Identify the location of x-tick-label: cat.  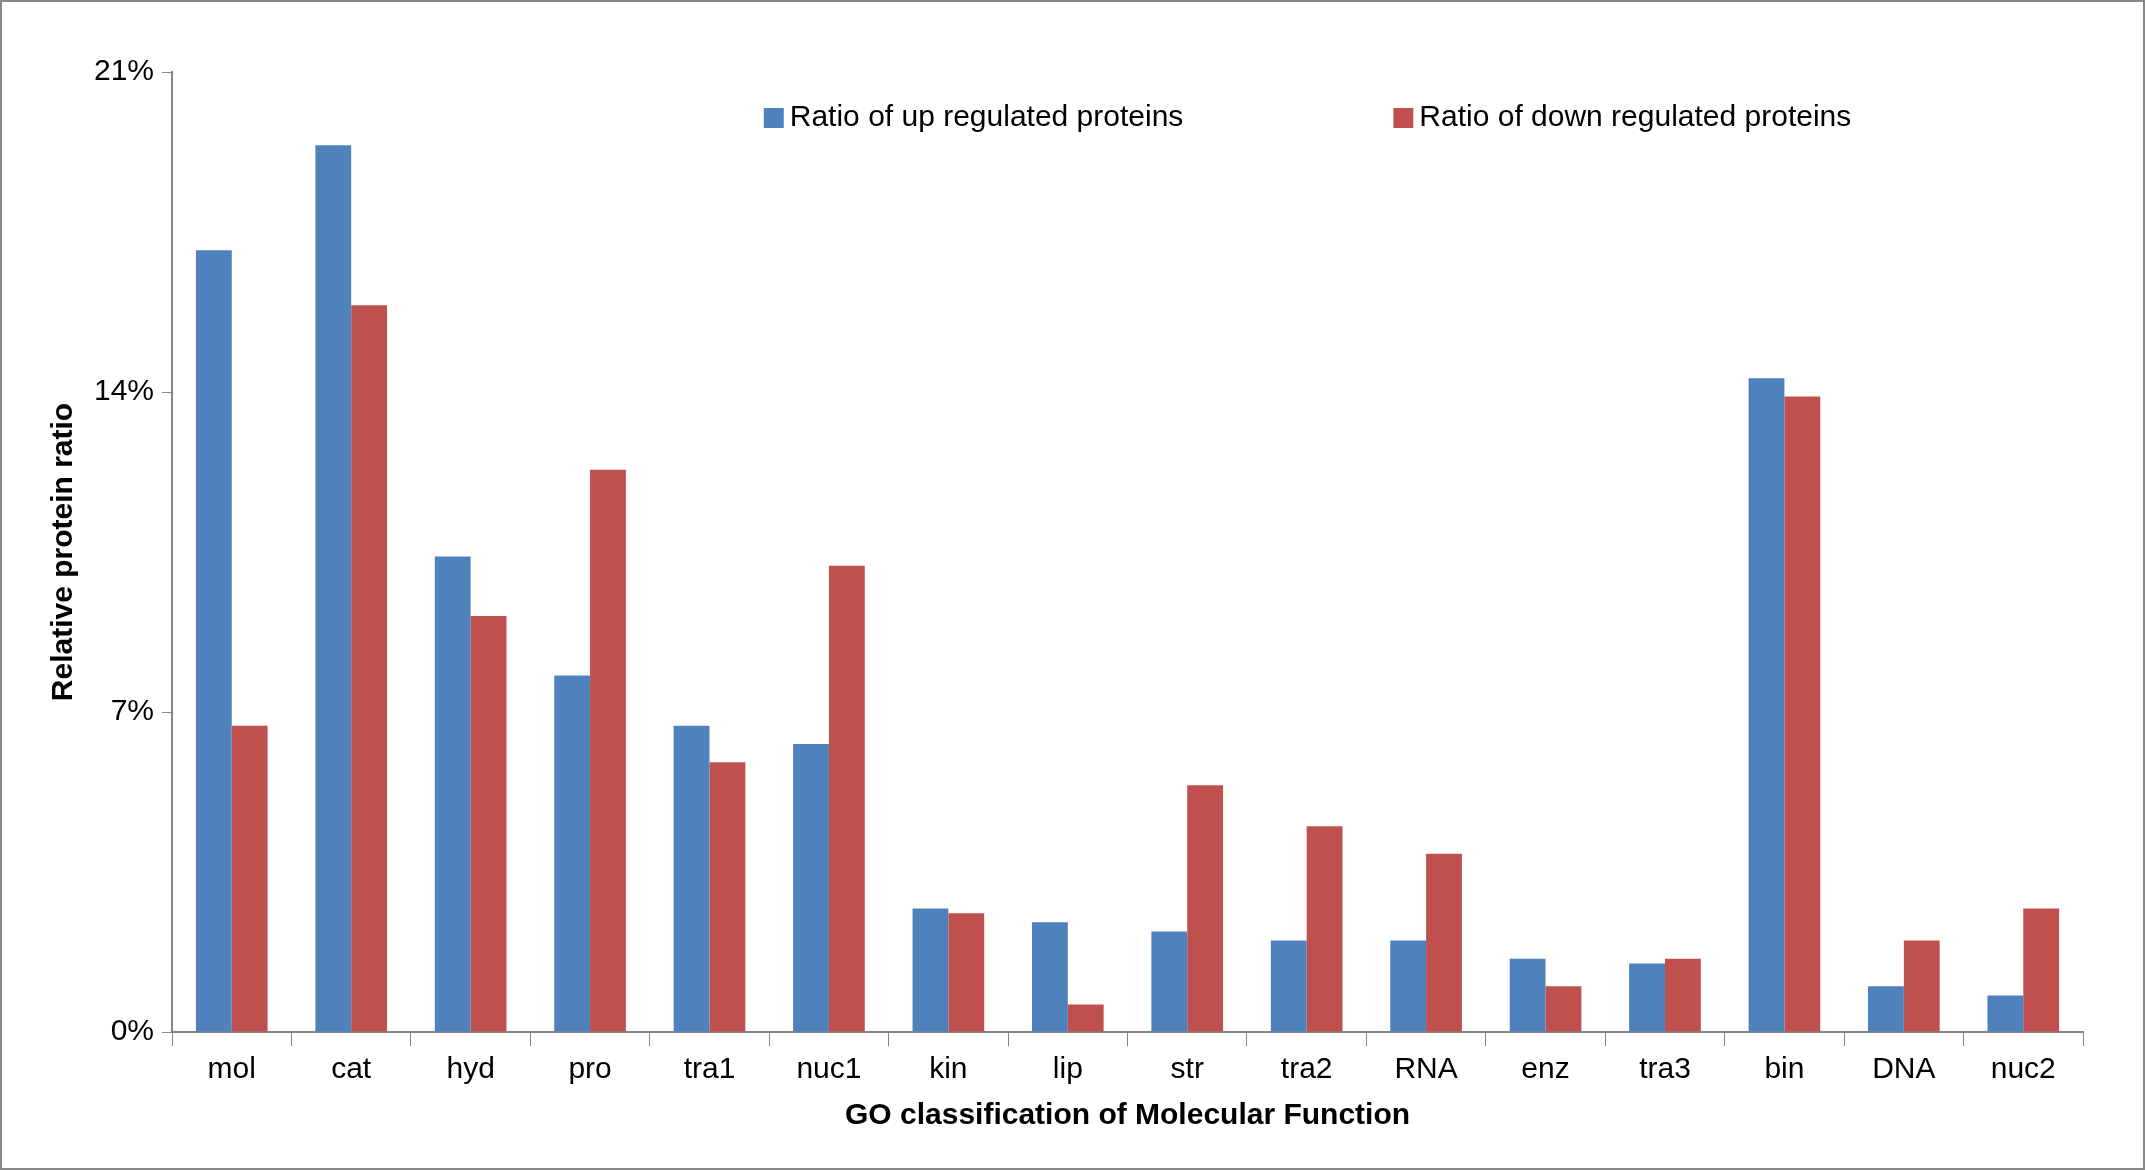
(351, 1068).